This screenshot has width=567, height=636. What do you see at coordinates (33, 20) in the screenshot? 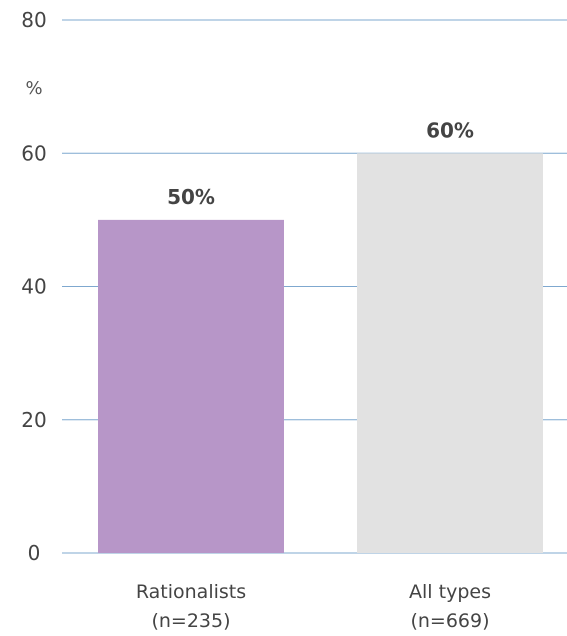
I see `y-tick-label-80: 80` at bounding box center [33, 20].